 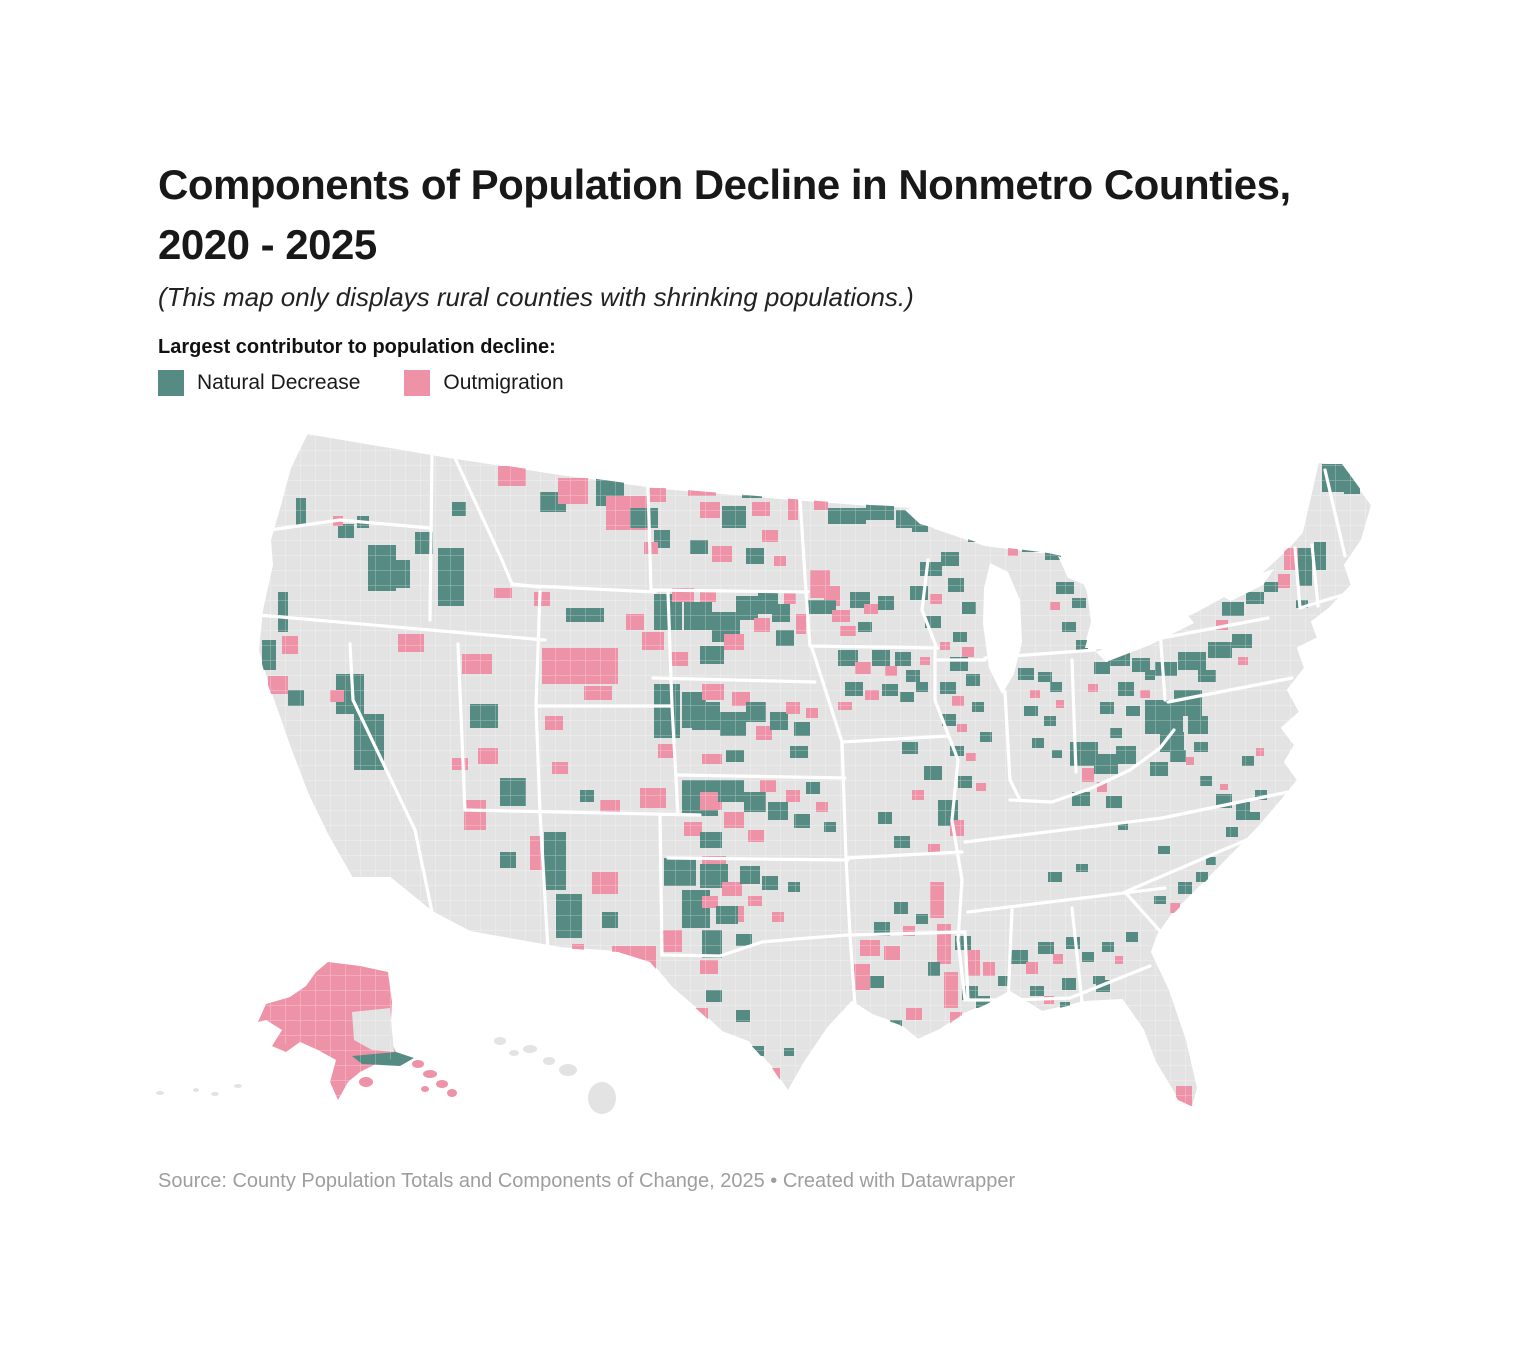 What do you see at coordinates (1002, 628) in the screenshot?
I see `lake-michigan` at bounding box center [1002, 628].